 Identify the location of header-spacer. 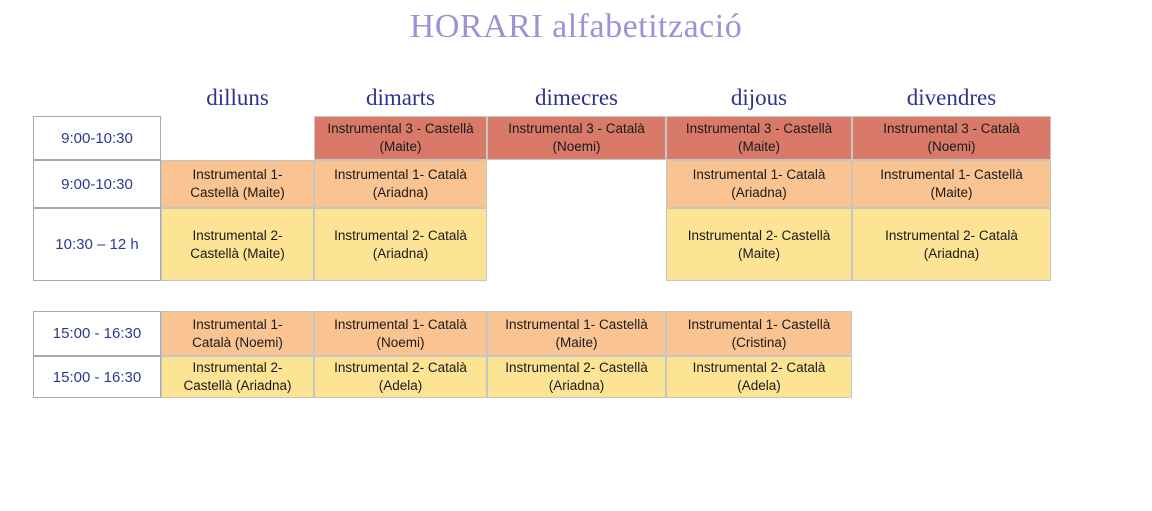
(97, 98).